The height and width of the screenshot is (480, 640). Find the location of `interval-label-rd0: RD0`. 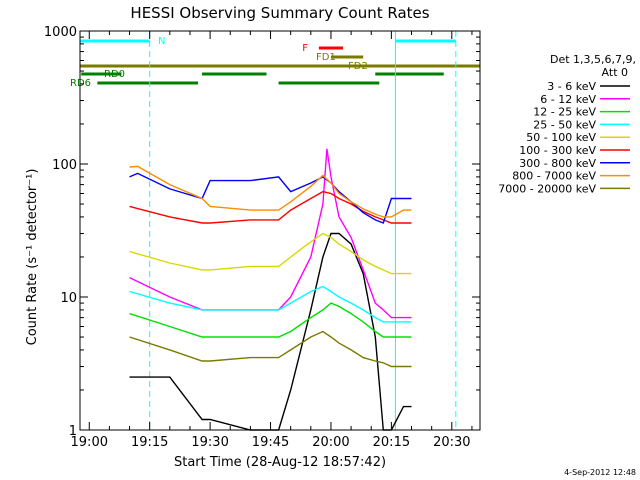

interval-label-rd0: RD0 is located at coordinates (114, 74).